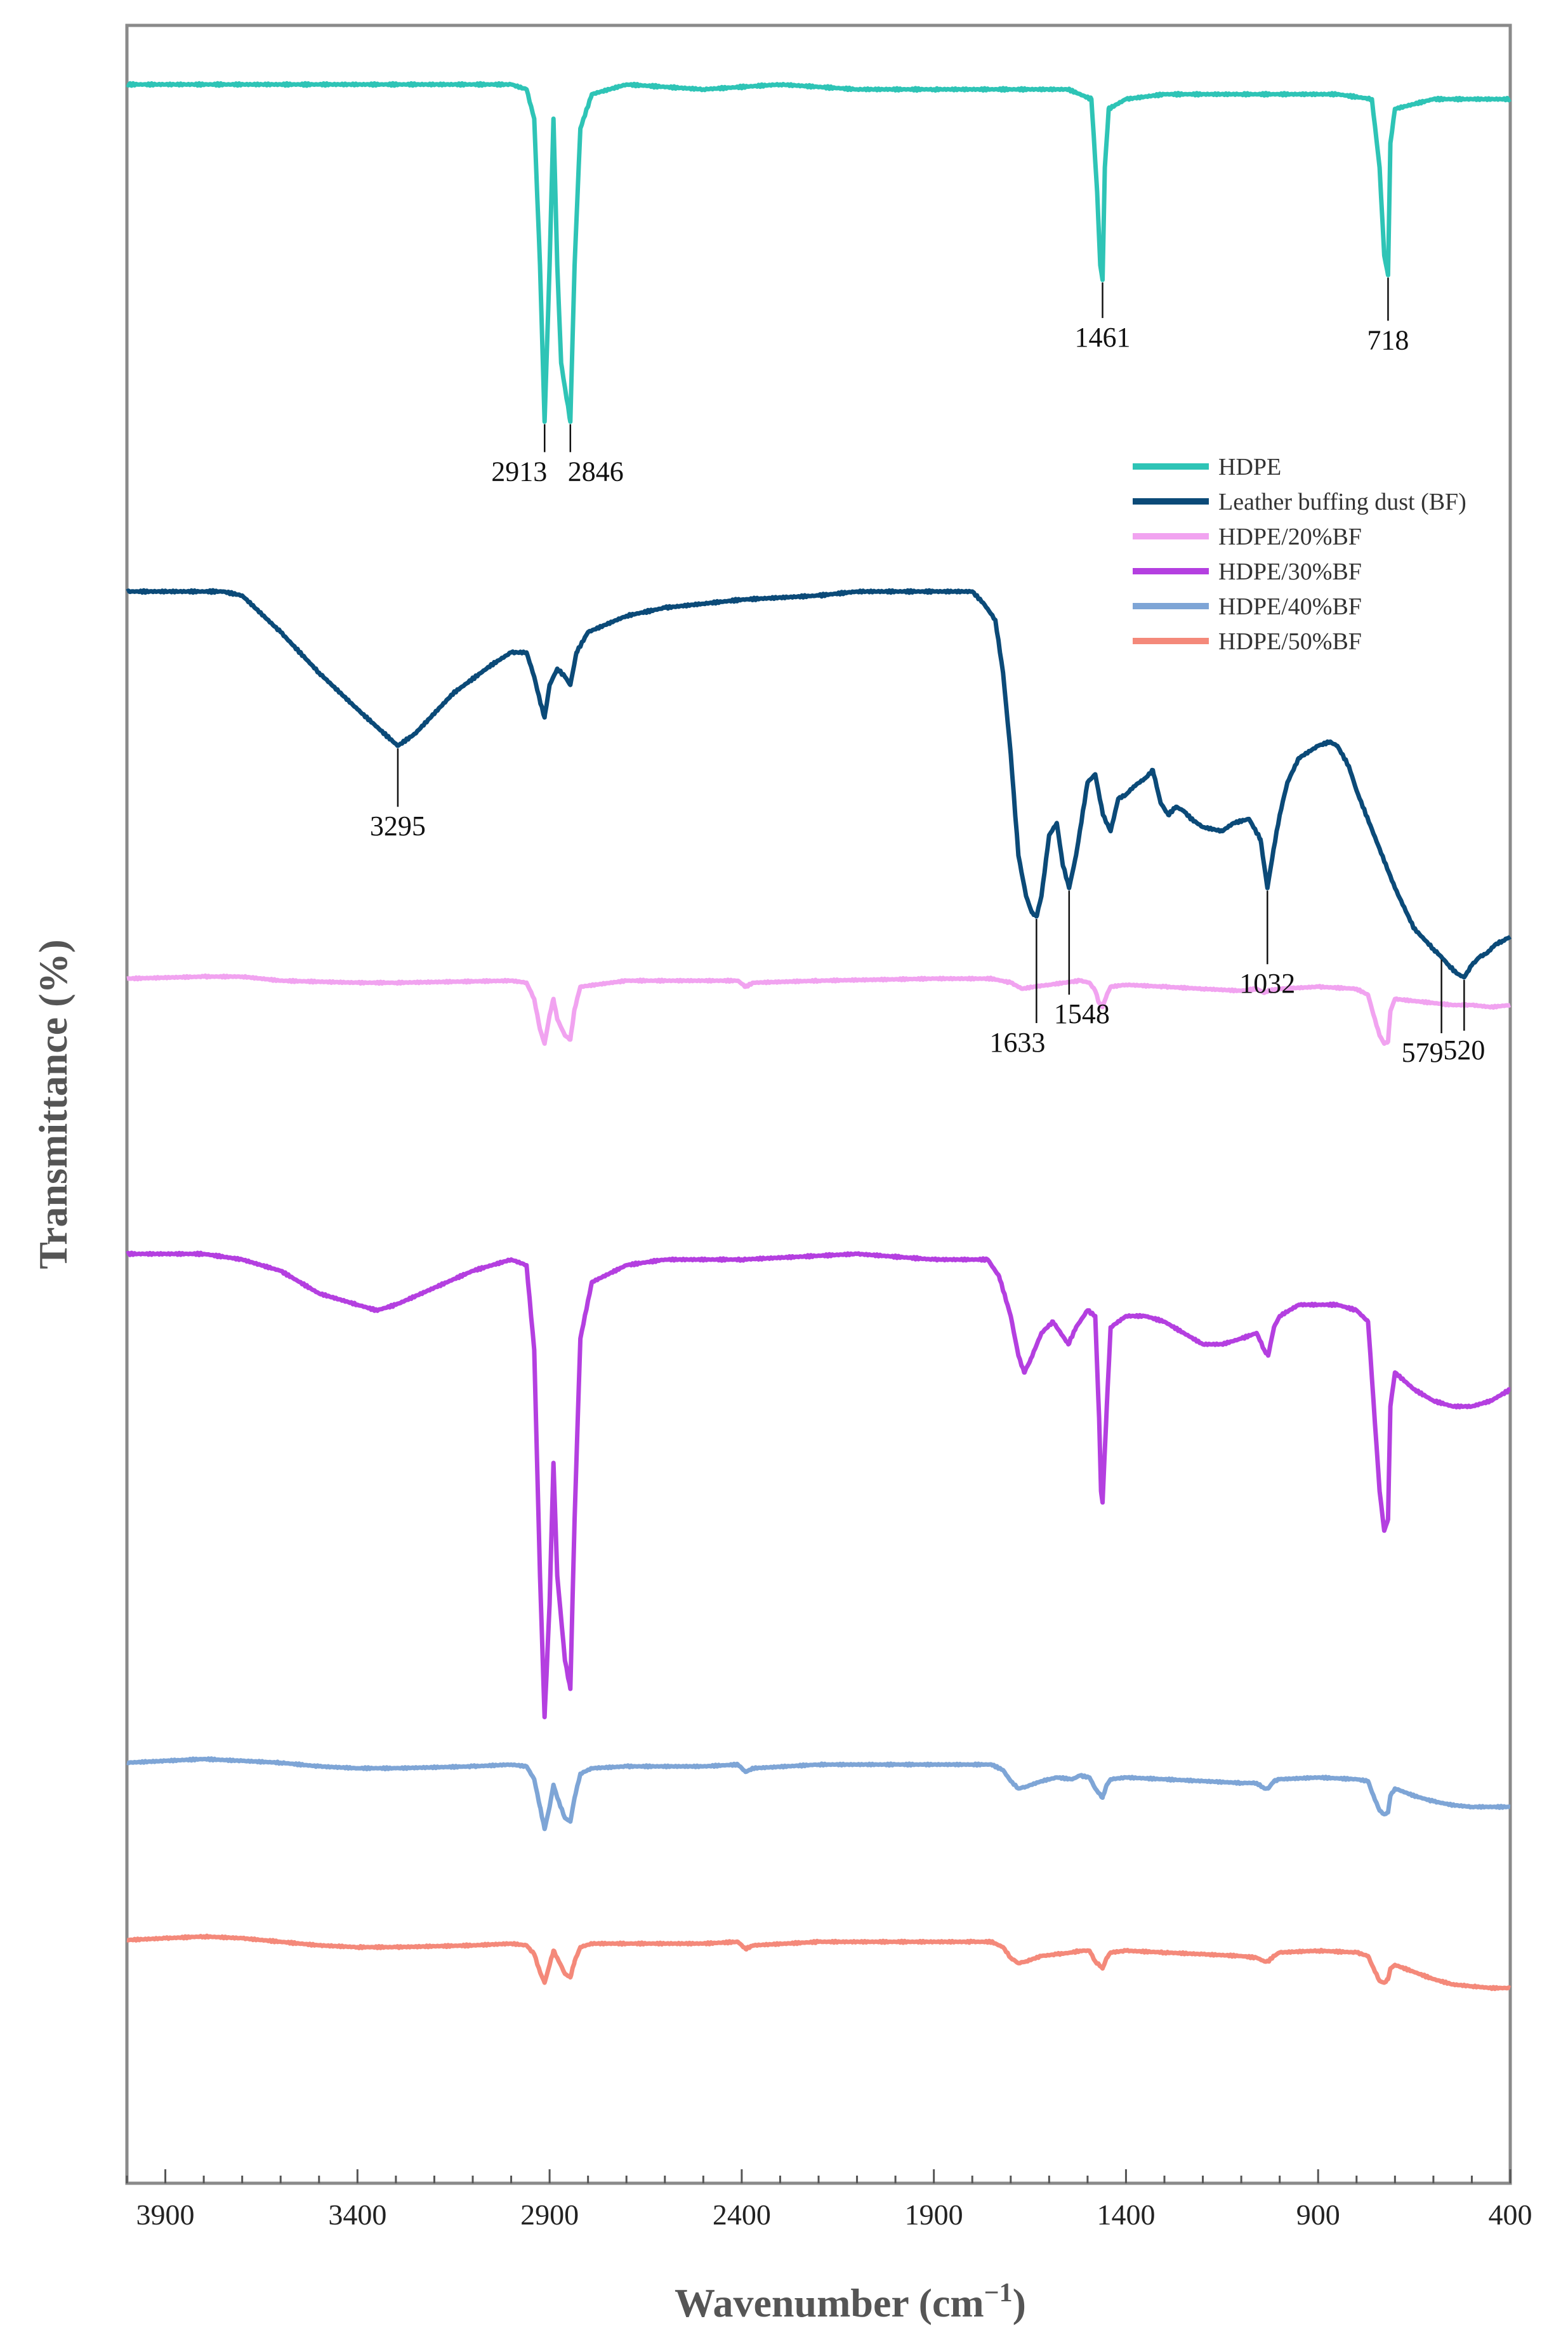  Describe the element at coordinates (829, 2302) in the screenshot. I see `x-axis-title-main: Wavenumber (cm` at that location.